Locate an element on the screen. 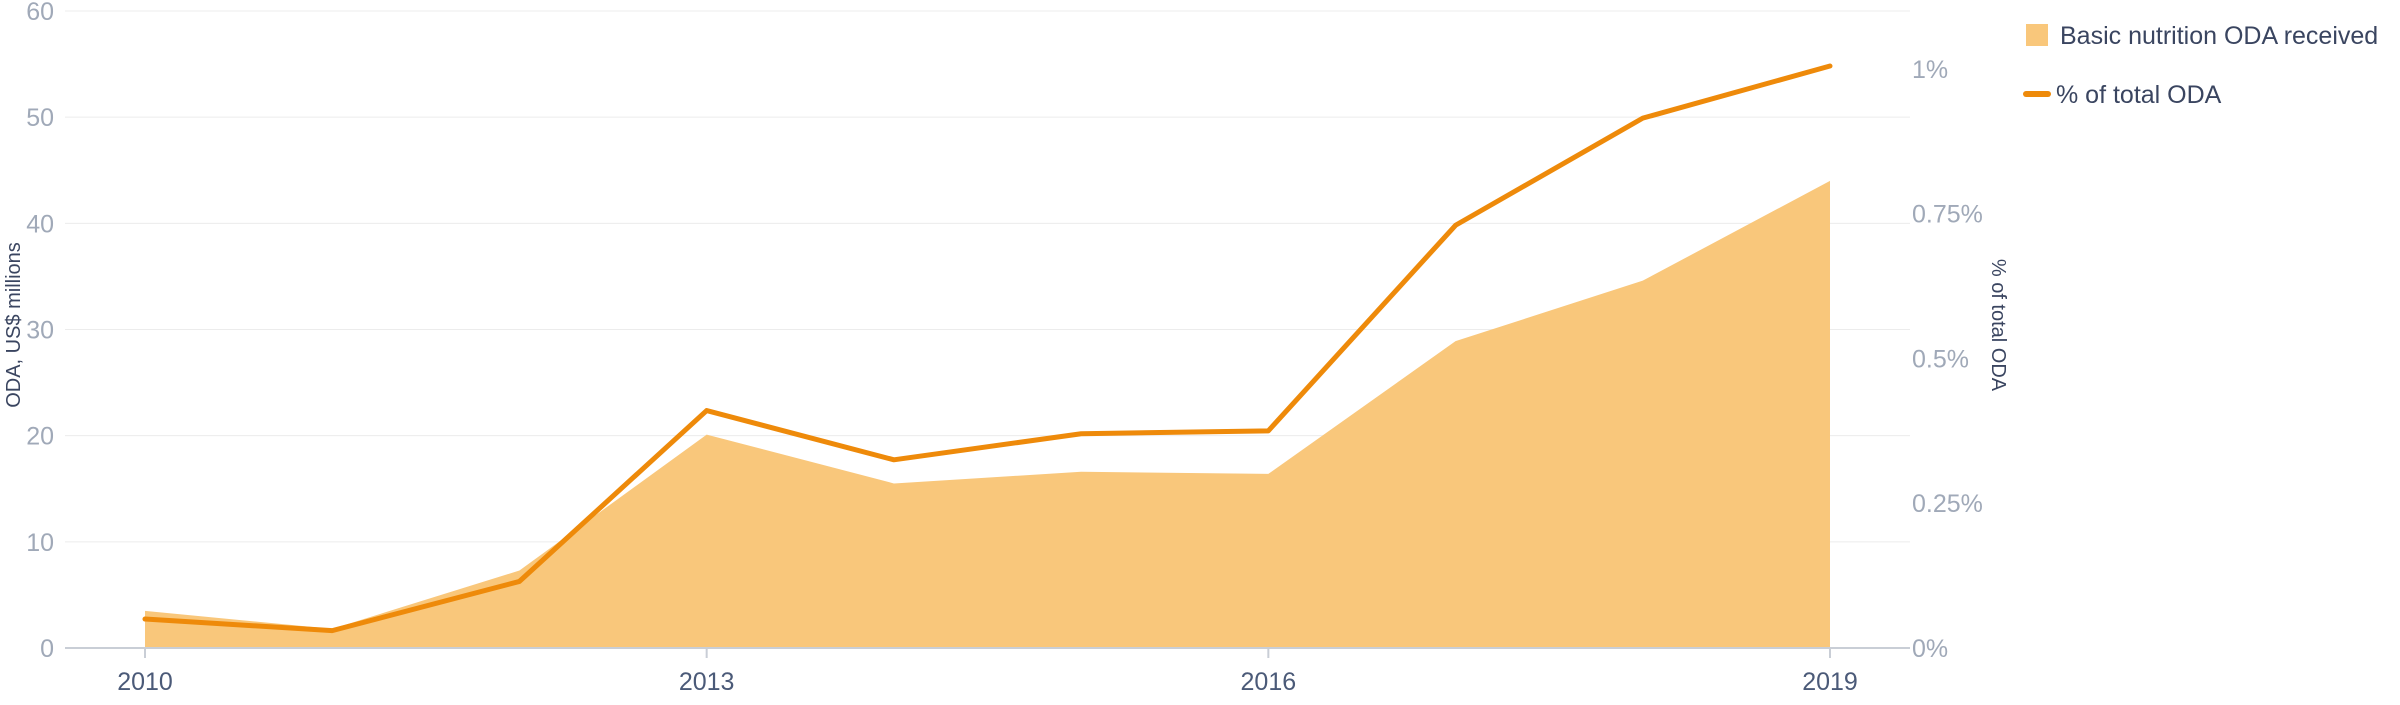 The image size is (2400, 705). y-tick-label: 50 is located at coordinates (40, 118).